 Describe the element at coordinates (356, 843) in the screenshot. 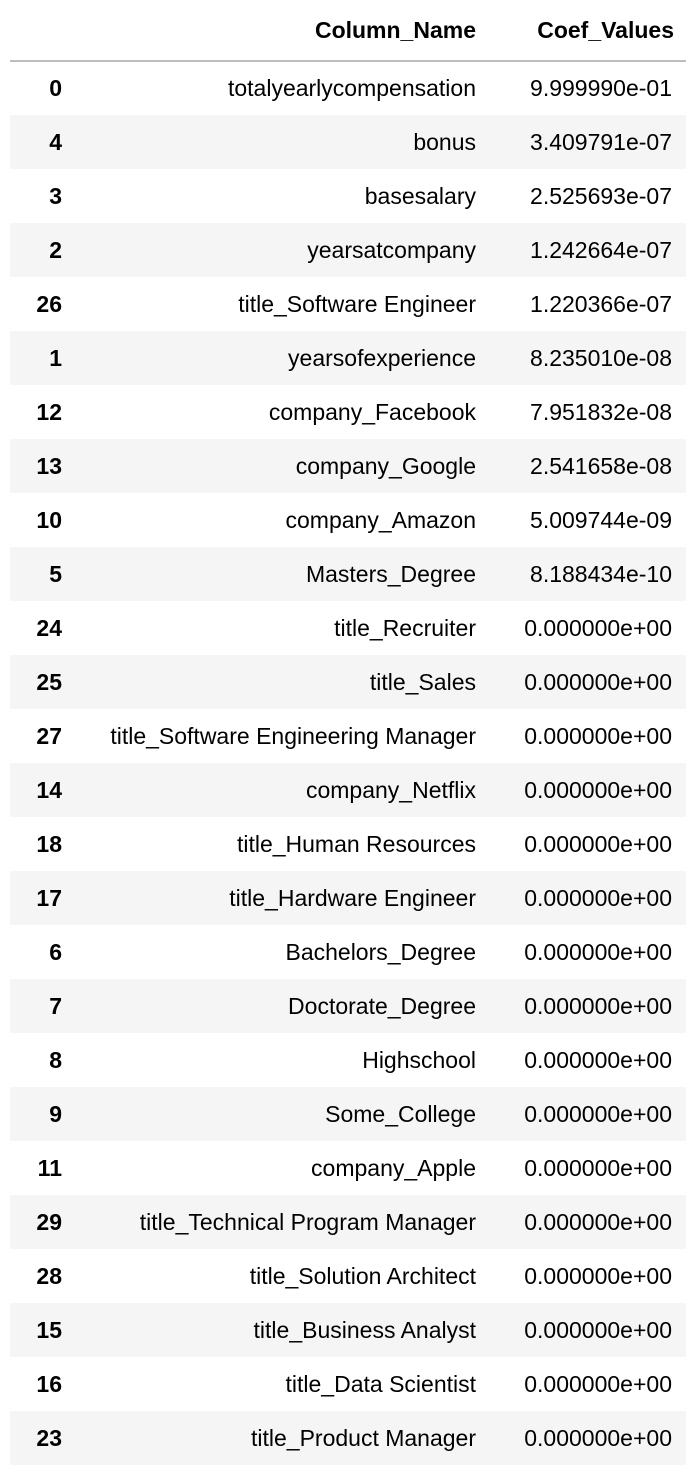

I see `column-name-cell: title_Human Resources` at that location.